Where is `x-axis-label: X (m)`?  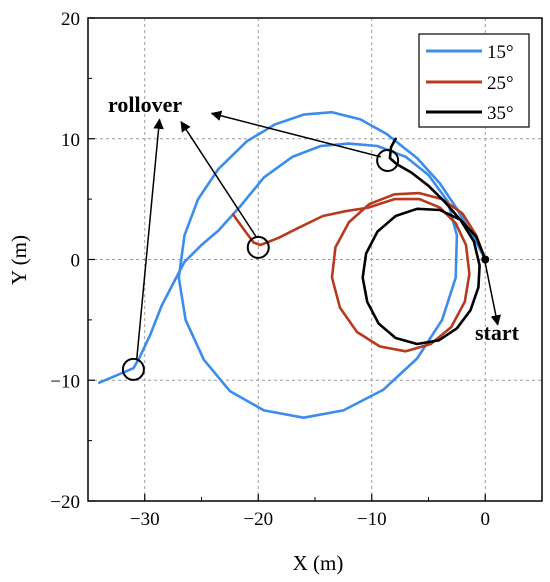
x-axis-label: X (m) is located at coordinates (318, 563).